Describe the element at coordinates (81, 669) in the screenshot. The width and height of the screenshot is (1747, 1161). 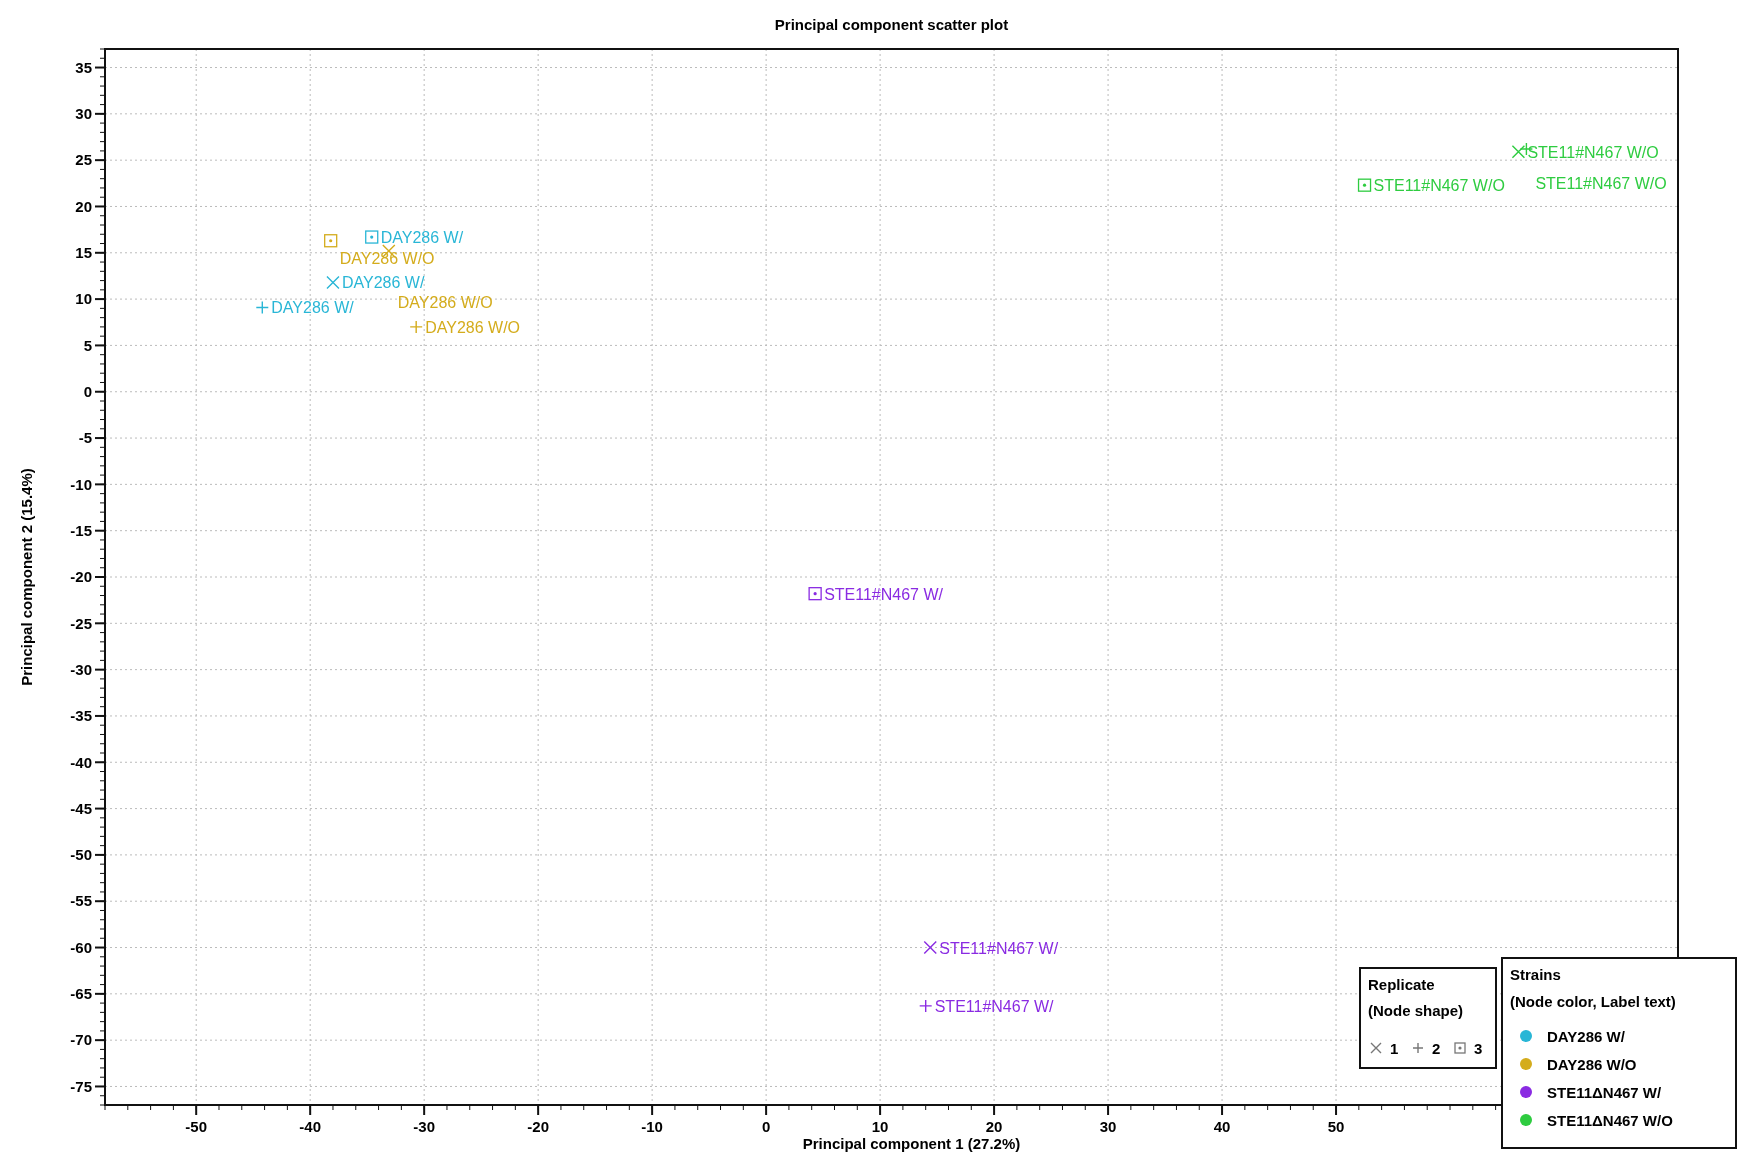
I see `y-tick-label: -30` at that location.